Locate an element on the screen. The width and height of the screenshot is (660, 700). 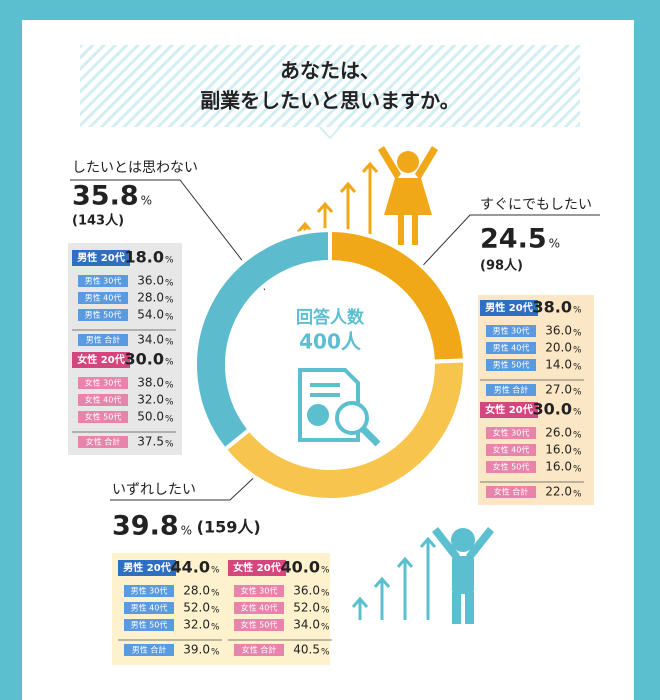
row-value: 20.0 is located at coordinates (558, 348).